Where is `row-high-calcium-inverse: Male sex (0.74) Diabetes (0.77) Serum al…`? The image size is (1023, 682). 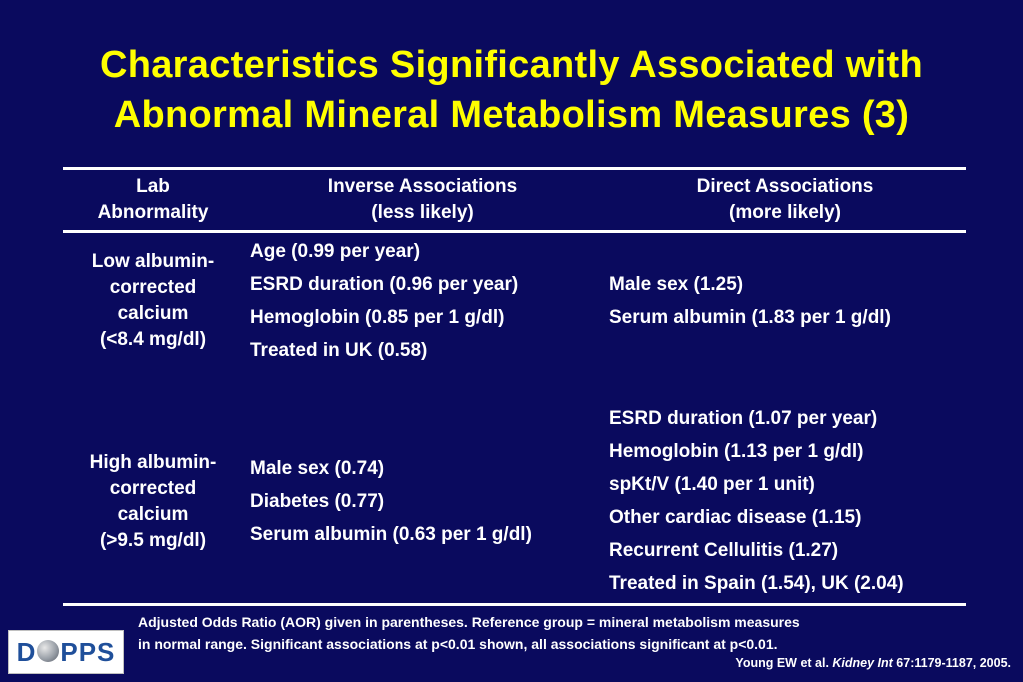 row-high-calcium-inverse: Male sex (0.74) Diabetes (0.77) Serum al… is located at coordinates (391, 501).